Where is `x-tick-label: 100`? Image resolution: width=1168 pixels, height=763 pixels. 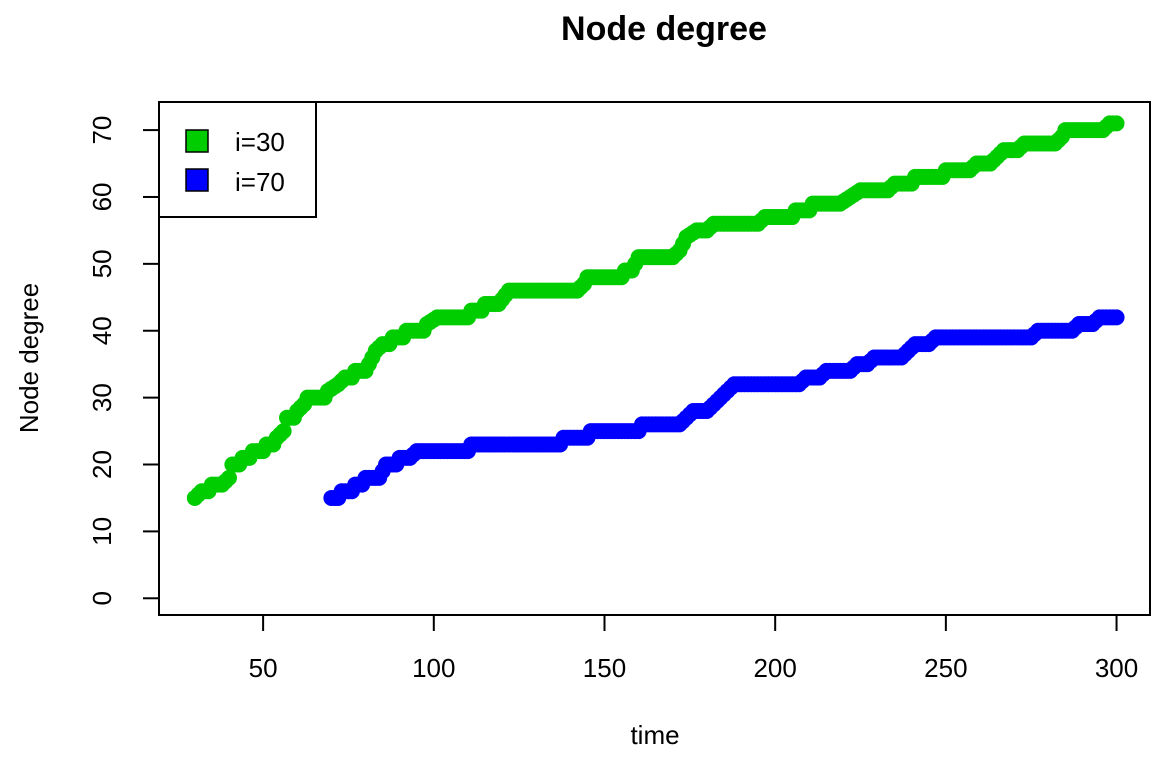
x-tick-label: 100 is located at coordinates (433, 668).